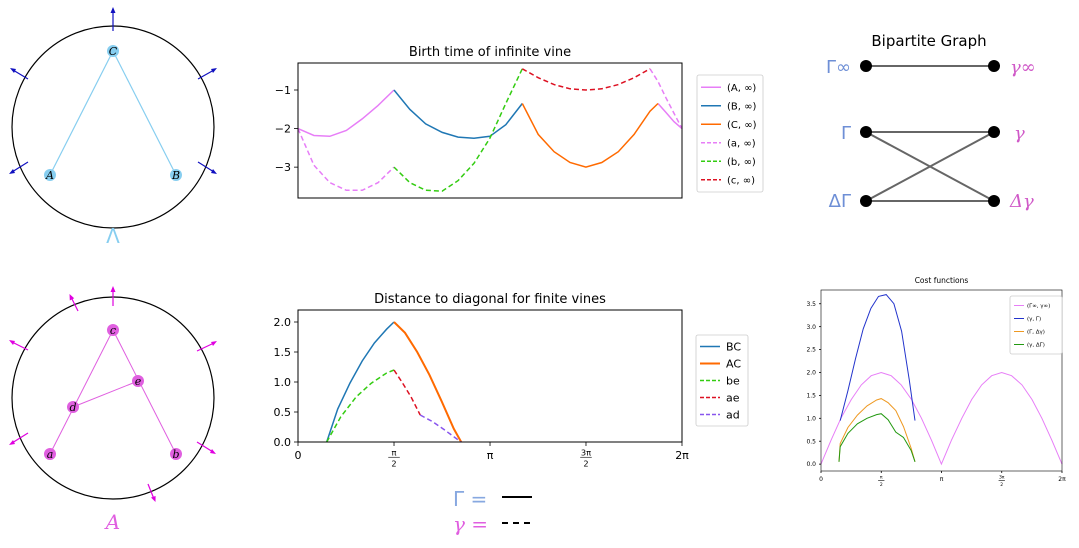  I want to click on y-tick-label: 2.0, so click(283, 322).